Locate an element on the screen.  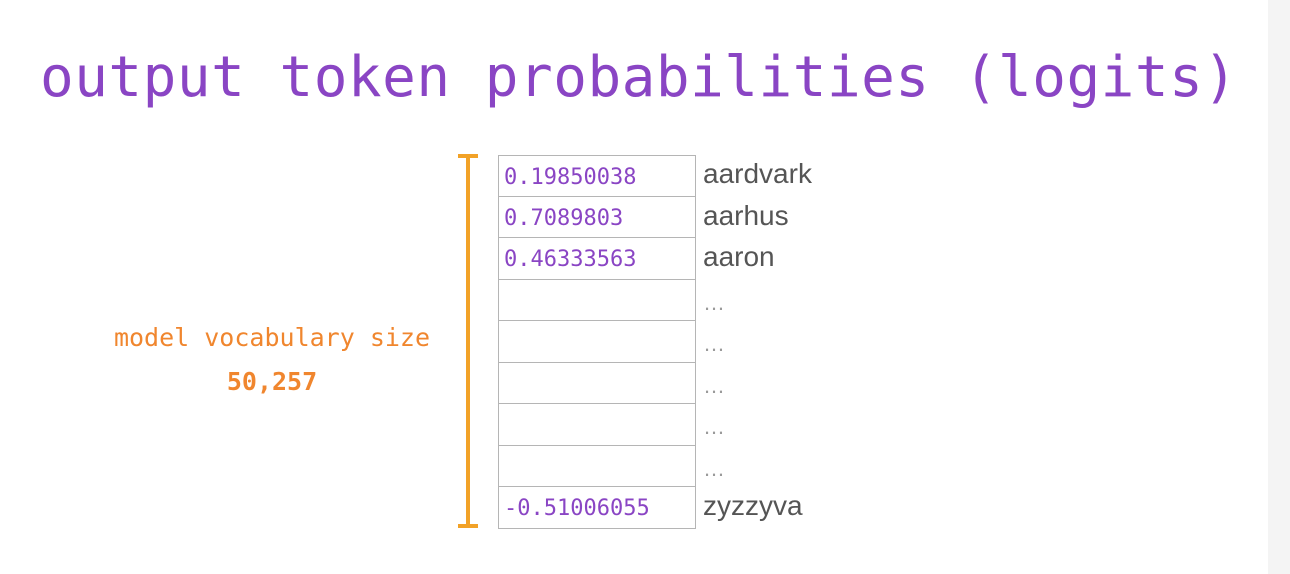
token-label: zyzzyva is located at coordinates (753, 505).